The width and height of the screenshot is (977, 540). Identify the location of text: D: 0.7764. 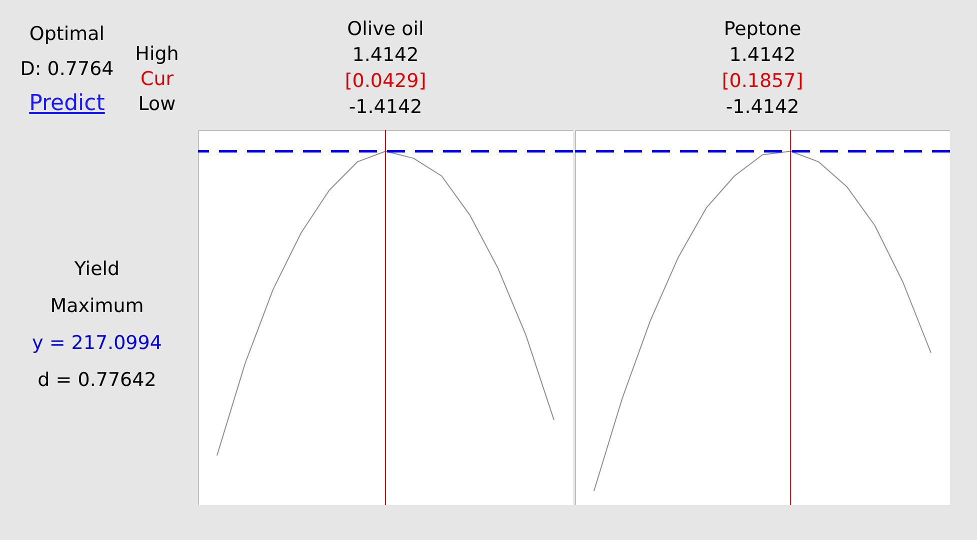
(67, 69).